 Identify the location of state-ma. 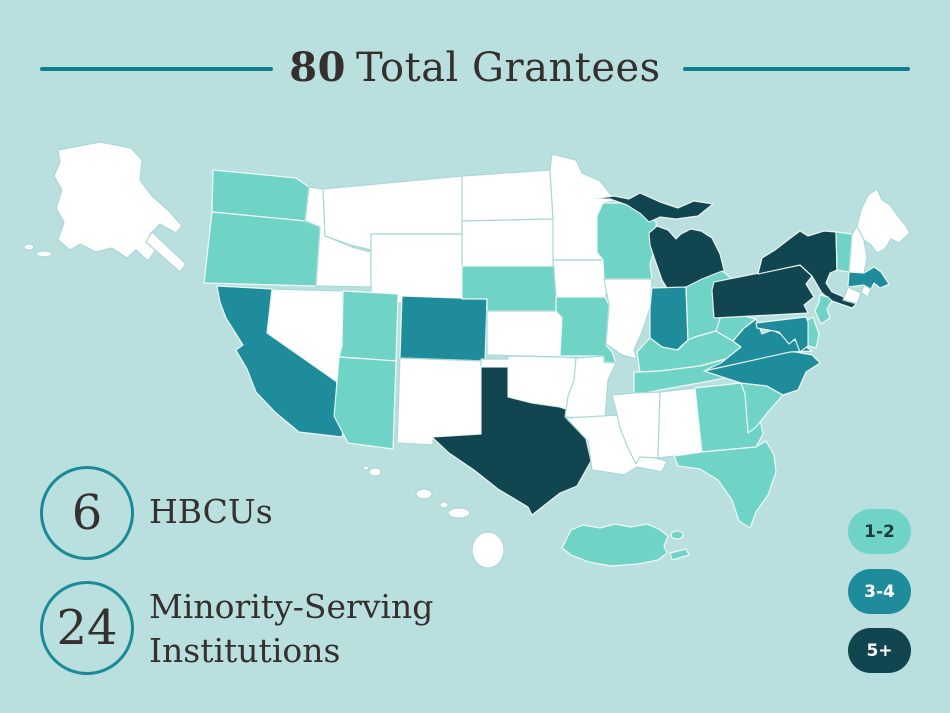
(868, 278).